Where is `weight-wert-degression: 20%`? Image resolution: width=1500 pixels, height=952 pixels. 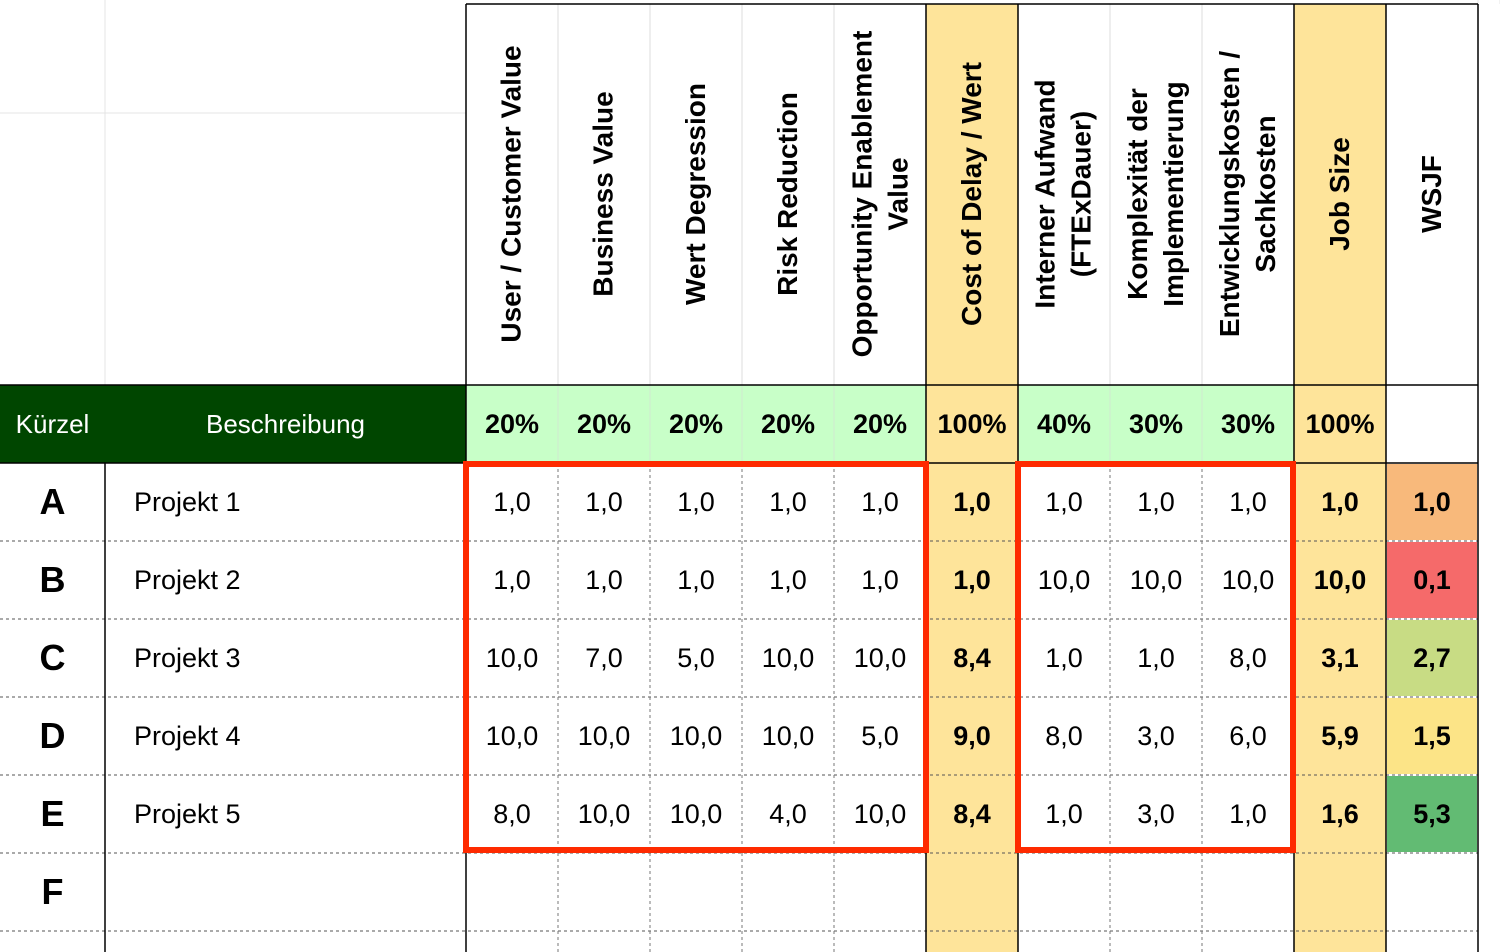 weight-wert-degression: 20% is located at coordinates (696, 423).